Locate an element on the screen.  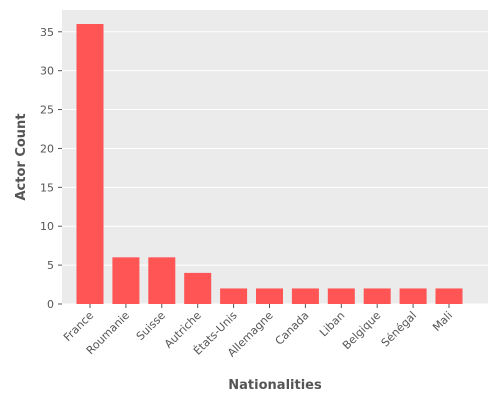
x-tick-label: France is located at coordinates (78, 326).